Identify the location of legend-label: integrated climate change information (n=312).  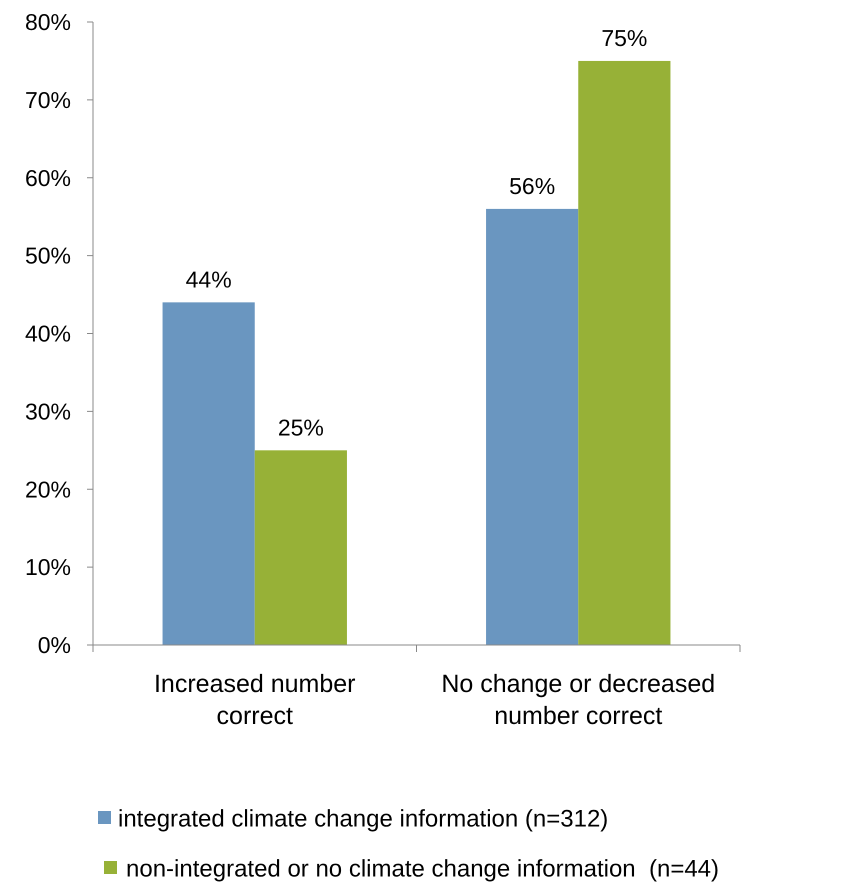
(363, 818).